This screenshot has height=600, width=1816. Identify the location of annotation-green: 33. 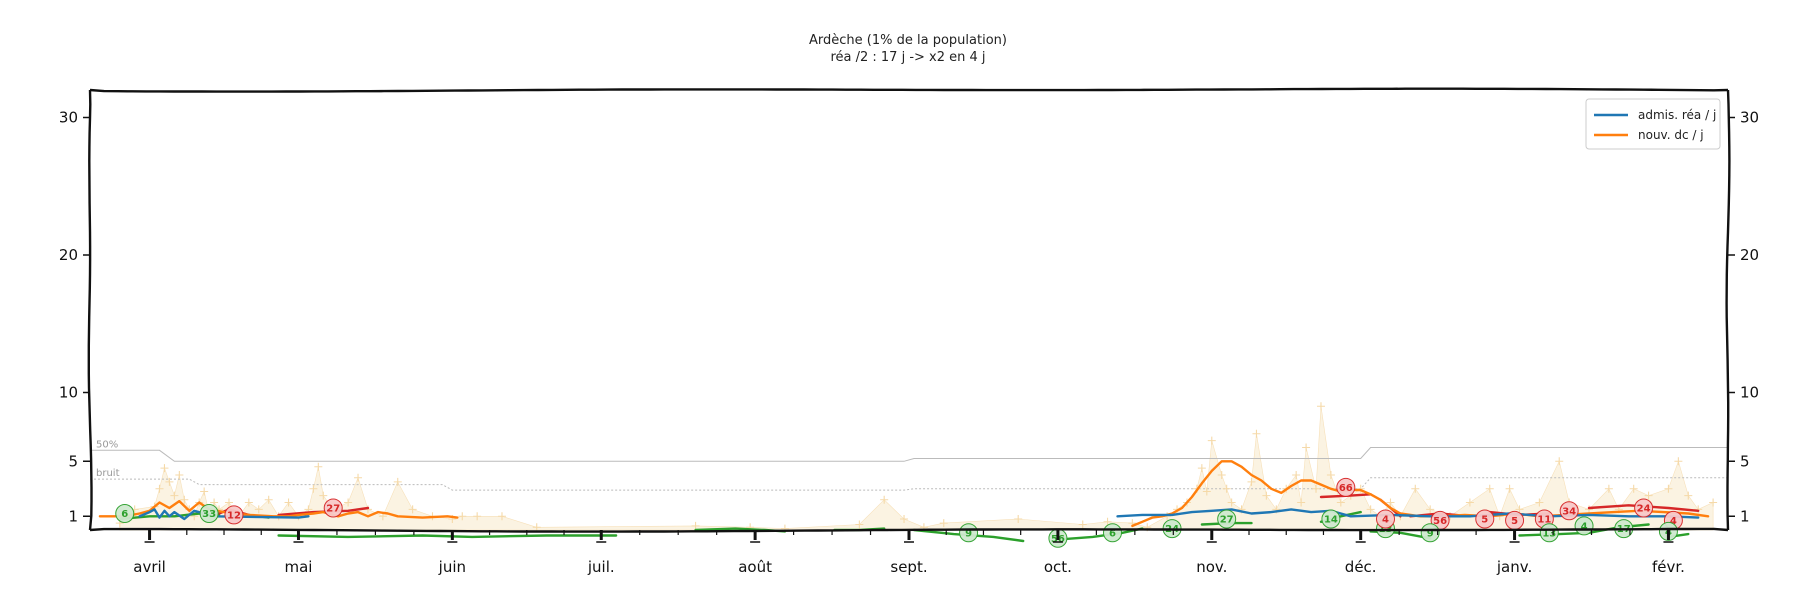
(209, 513).